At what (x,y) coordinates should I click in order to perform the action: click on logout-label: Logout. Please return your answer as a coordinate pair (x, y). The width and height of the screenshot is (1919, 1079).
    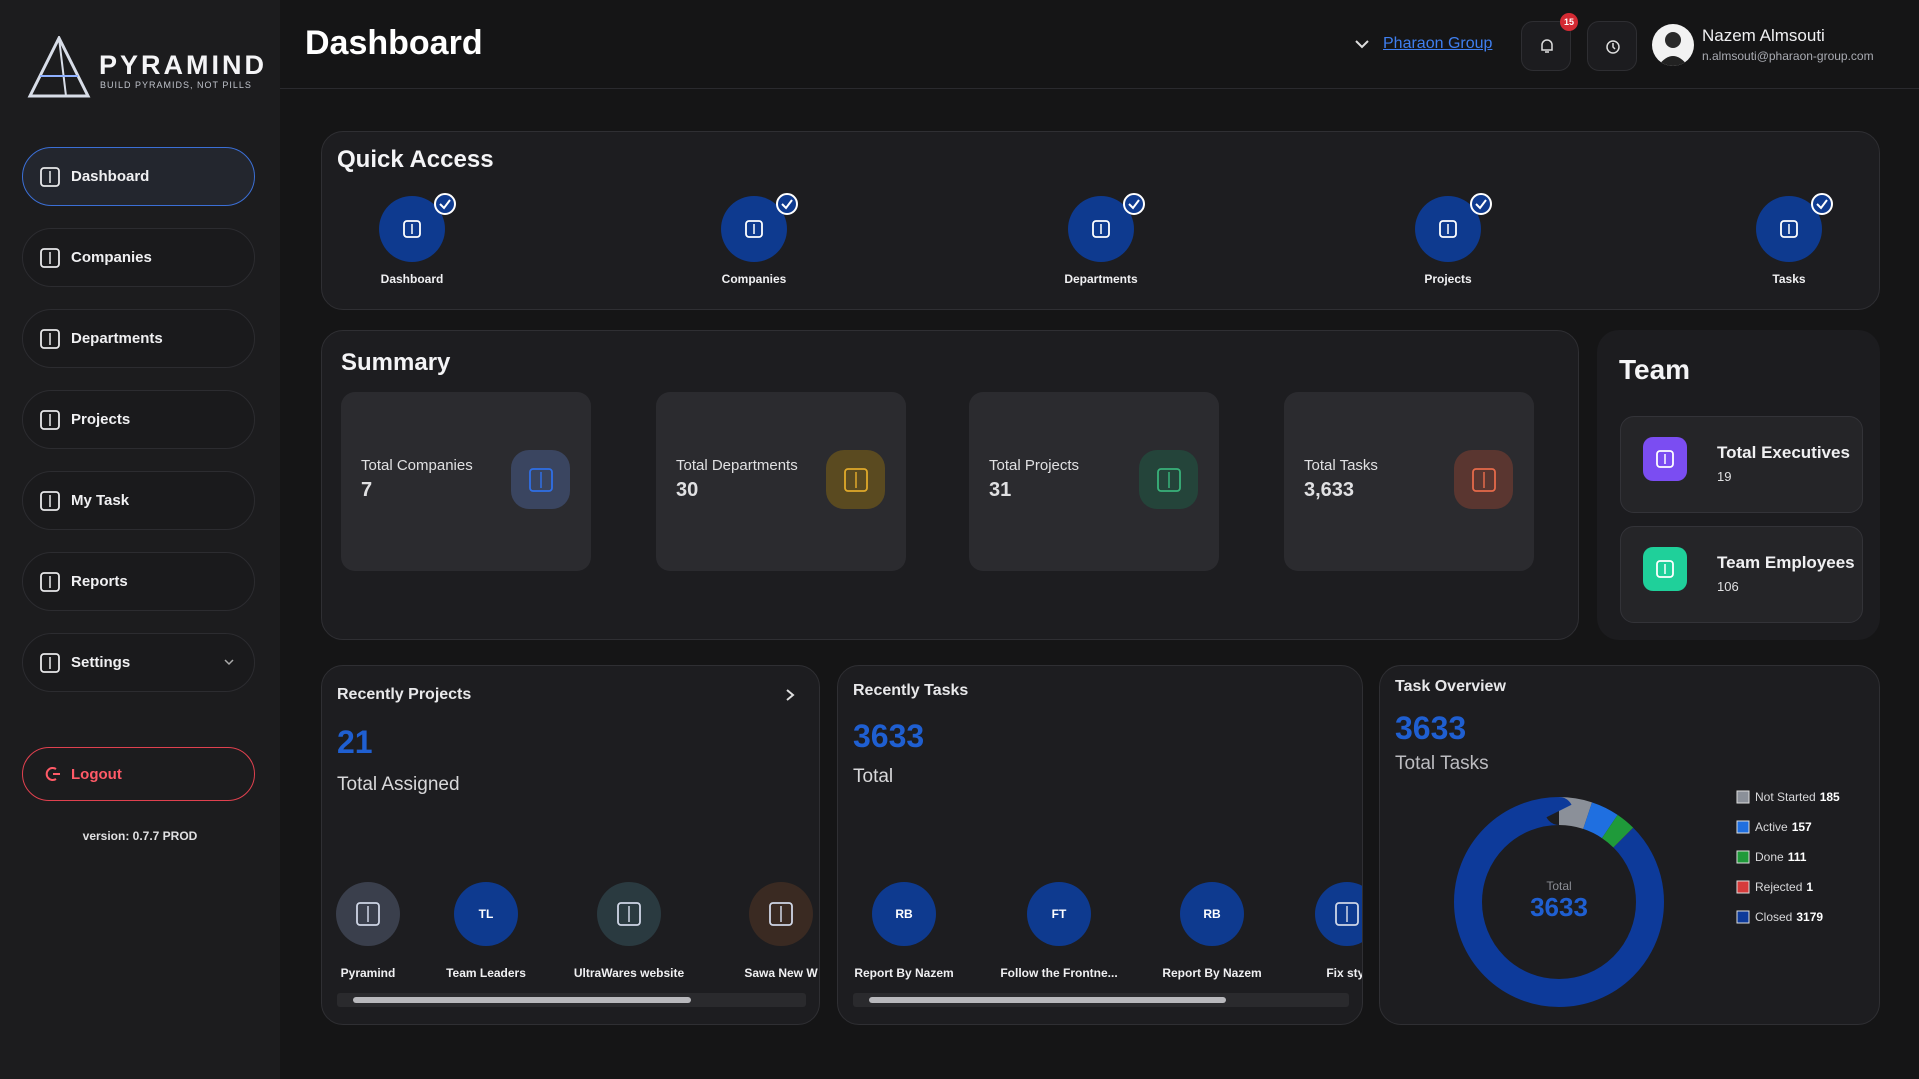
    Looking at the image, I should click on (96, 774).